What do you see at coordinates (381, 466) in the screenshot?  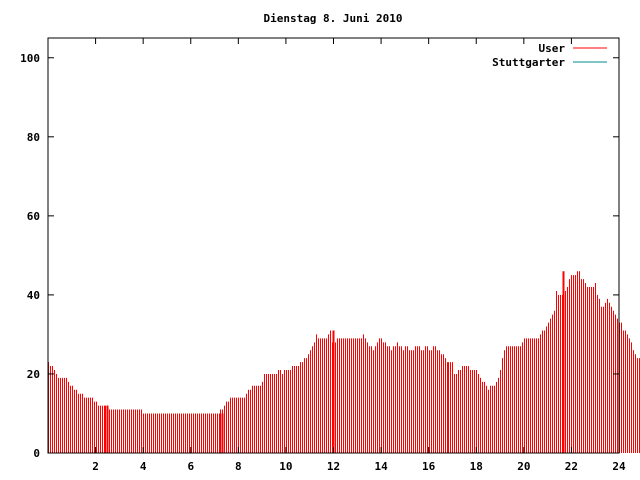 I see `x-tick-label: 14` at bounding box center [381, 466].